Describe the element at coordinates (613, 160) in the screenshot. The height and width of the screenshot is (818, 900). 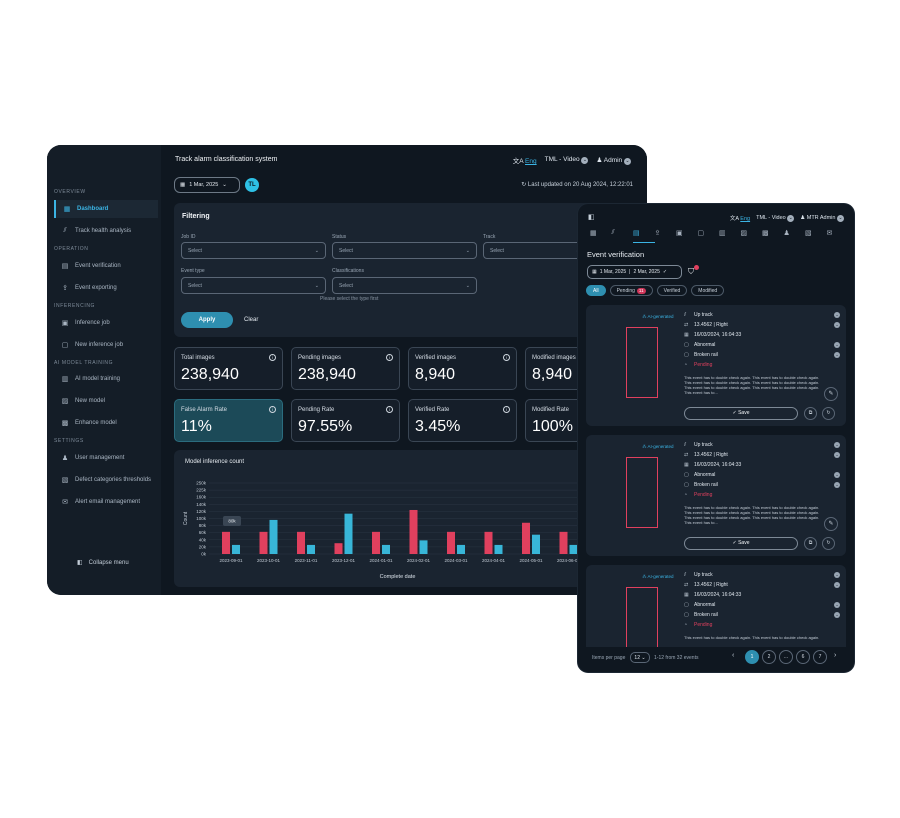
I see `user-menu: ♟ Admin ⌄` at that location.